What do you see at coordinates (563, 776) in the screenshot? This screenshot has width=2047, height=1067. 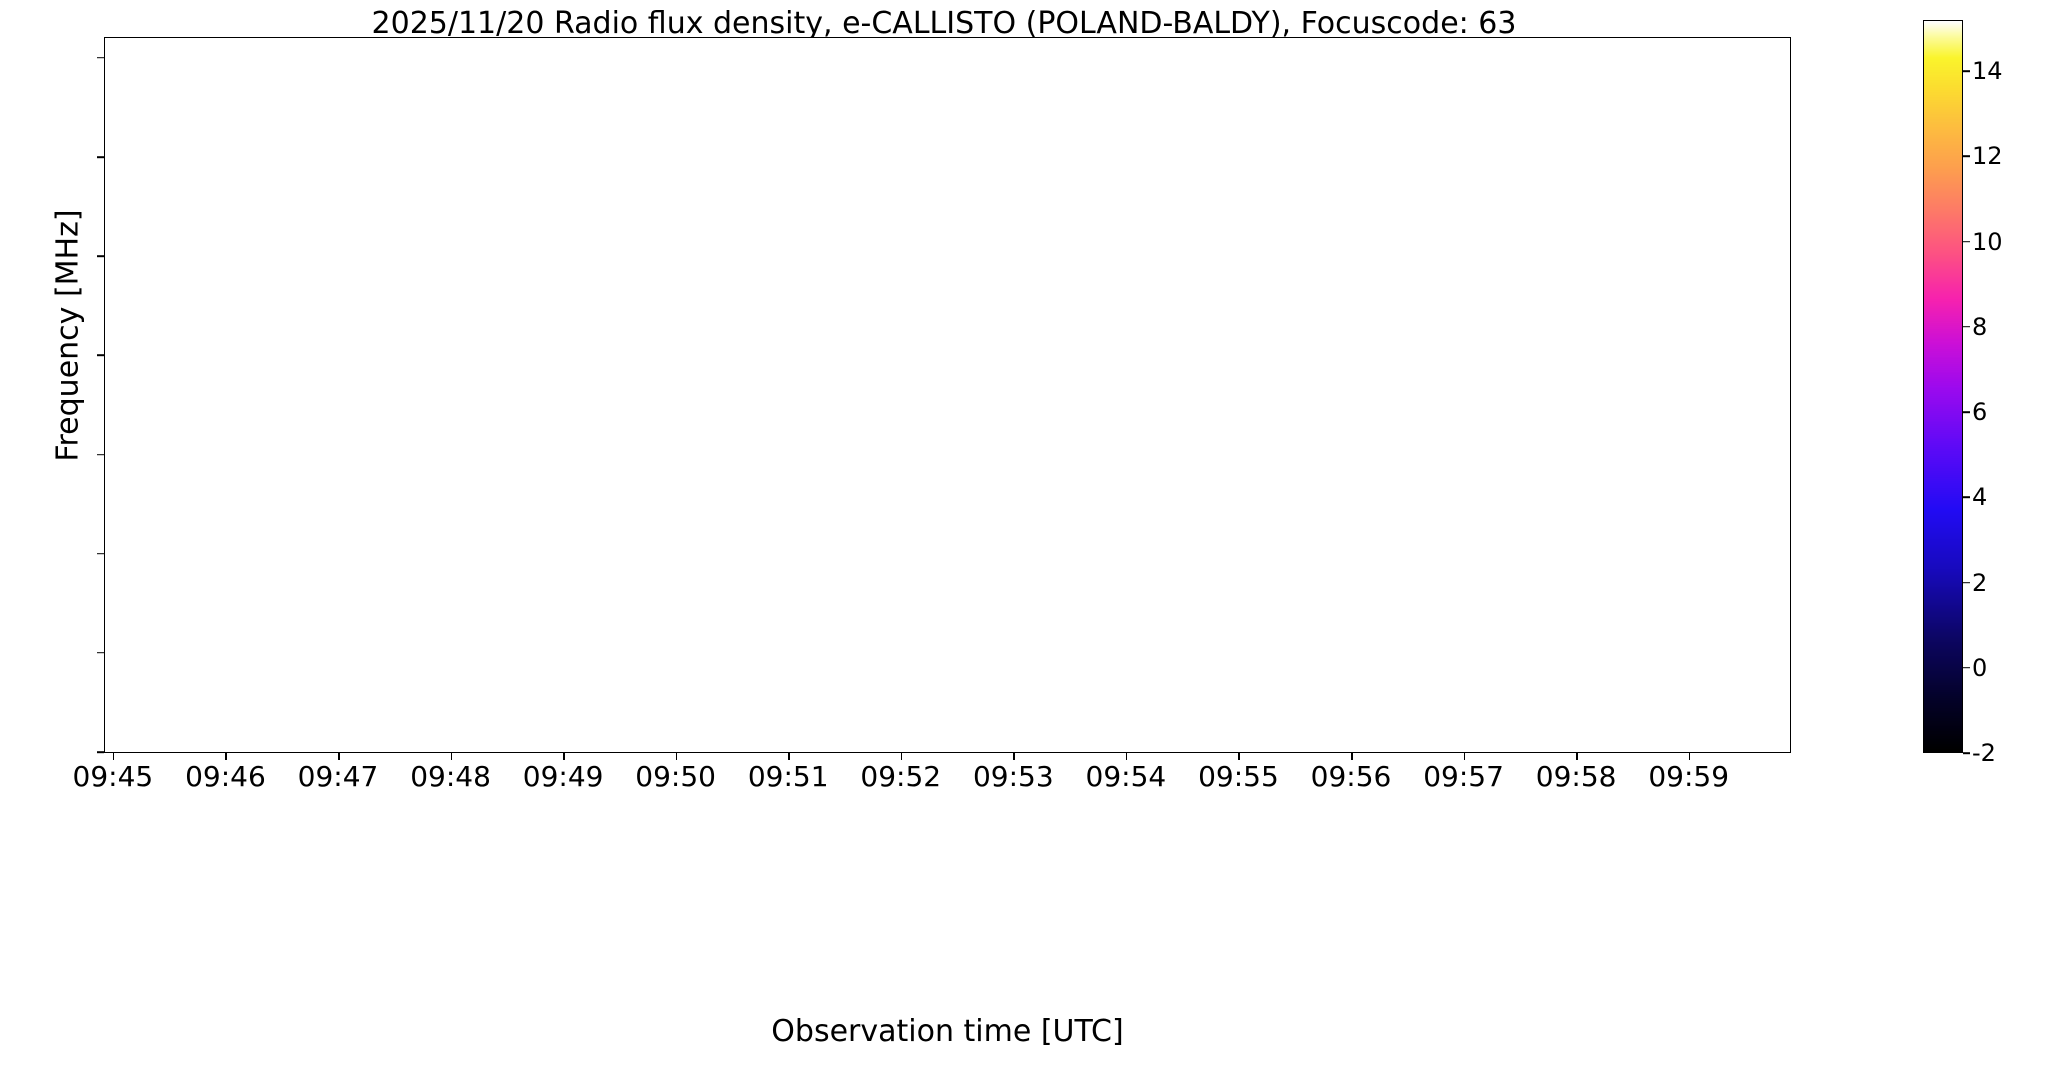 I see `x-tick-label: 09:49` at bounding box center [563, 776].